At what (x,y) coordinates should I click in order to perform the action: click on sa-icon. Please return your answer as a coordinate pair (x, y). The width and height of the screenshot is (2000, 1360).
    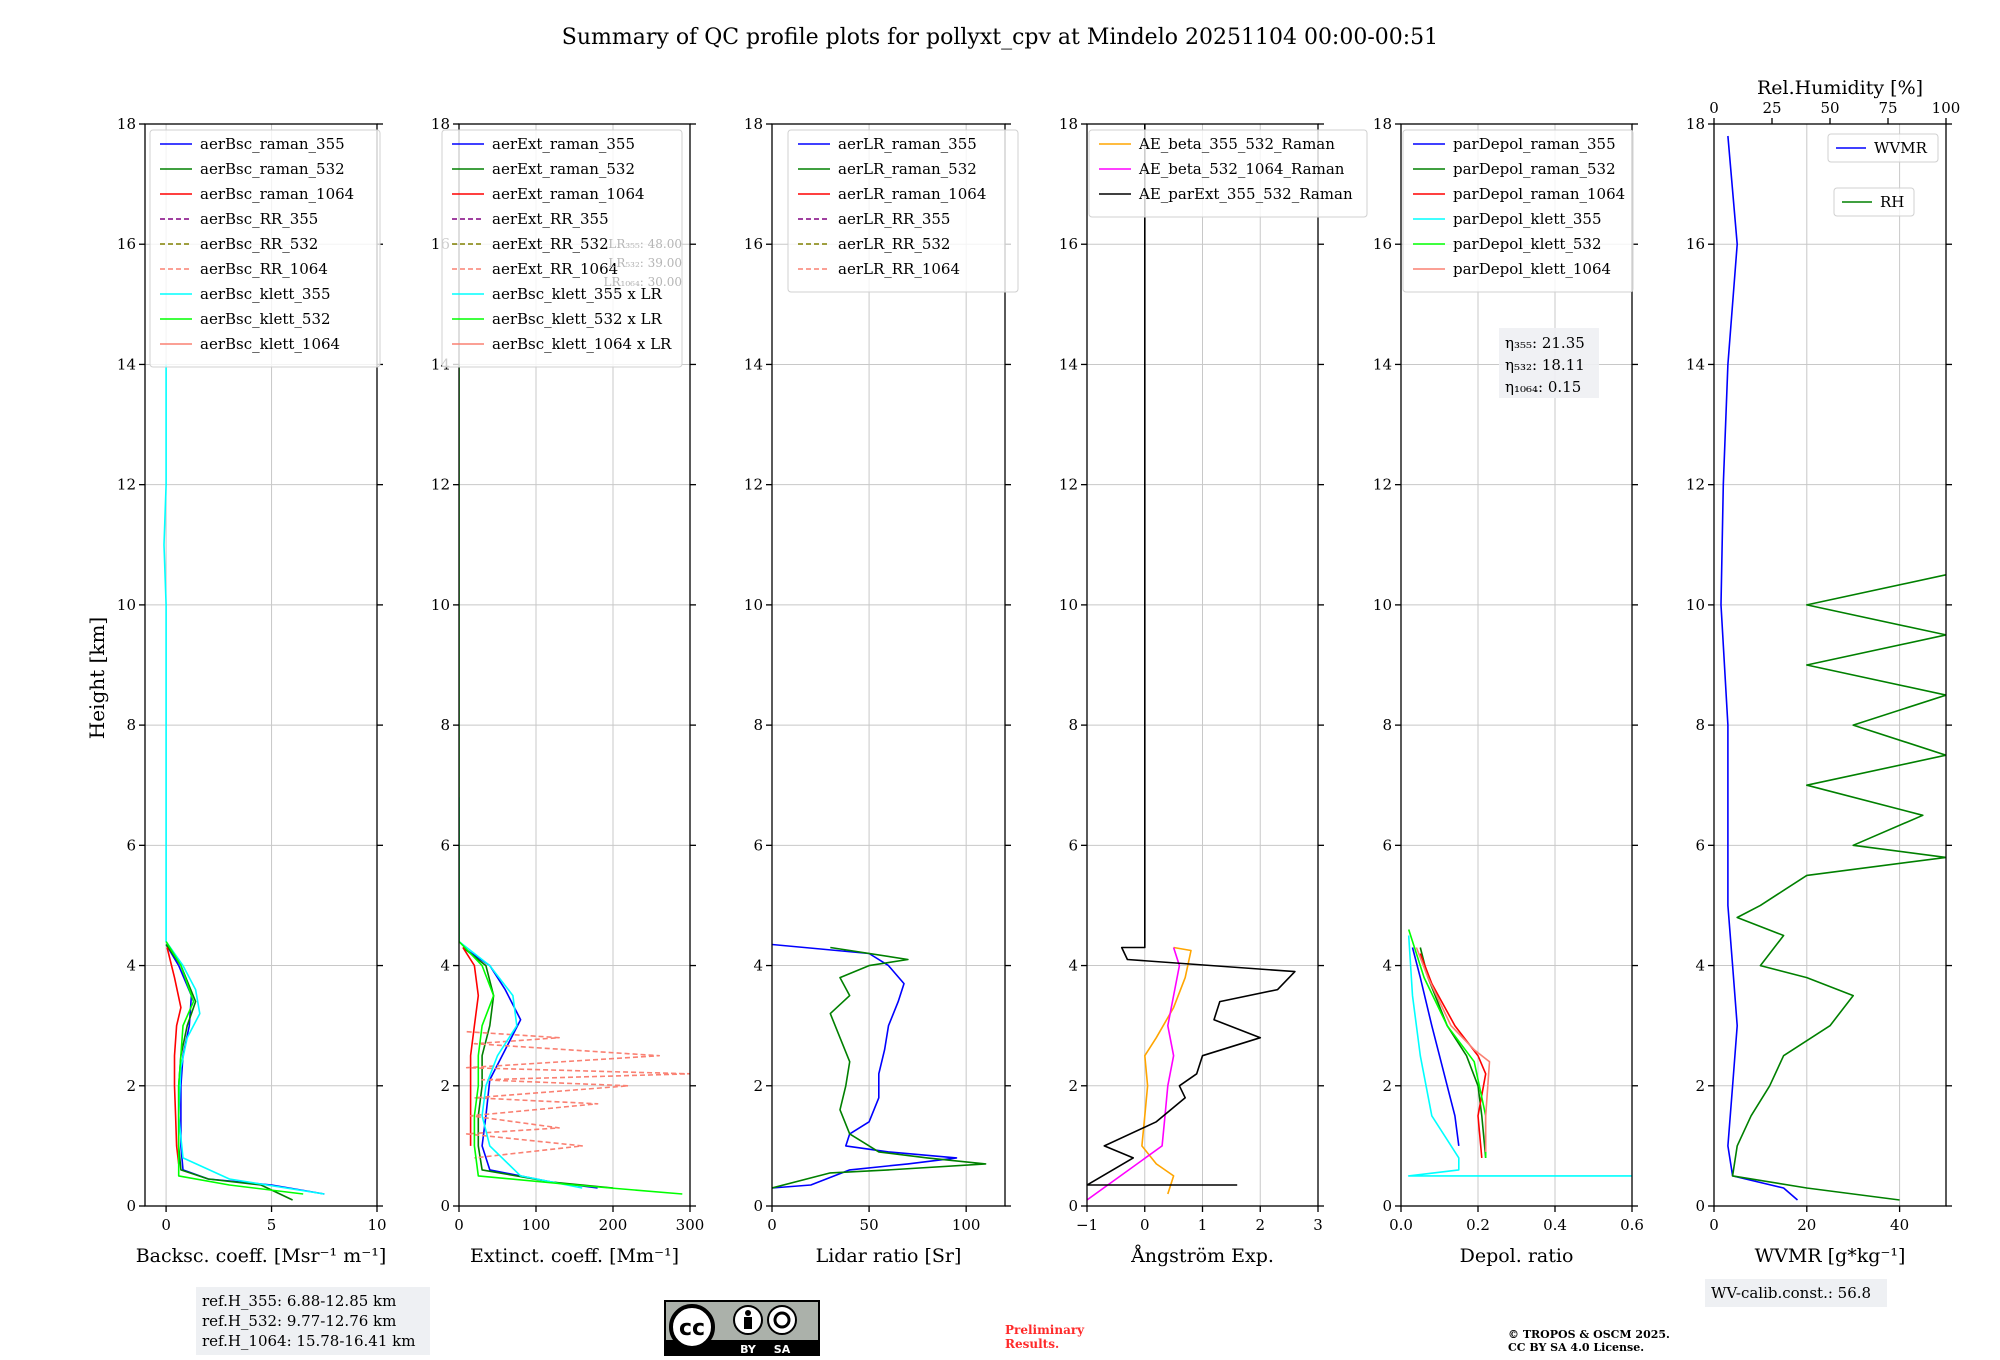
    Looking at the image, I should click on (782, 1320).